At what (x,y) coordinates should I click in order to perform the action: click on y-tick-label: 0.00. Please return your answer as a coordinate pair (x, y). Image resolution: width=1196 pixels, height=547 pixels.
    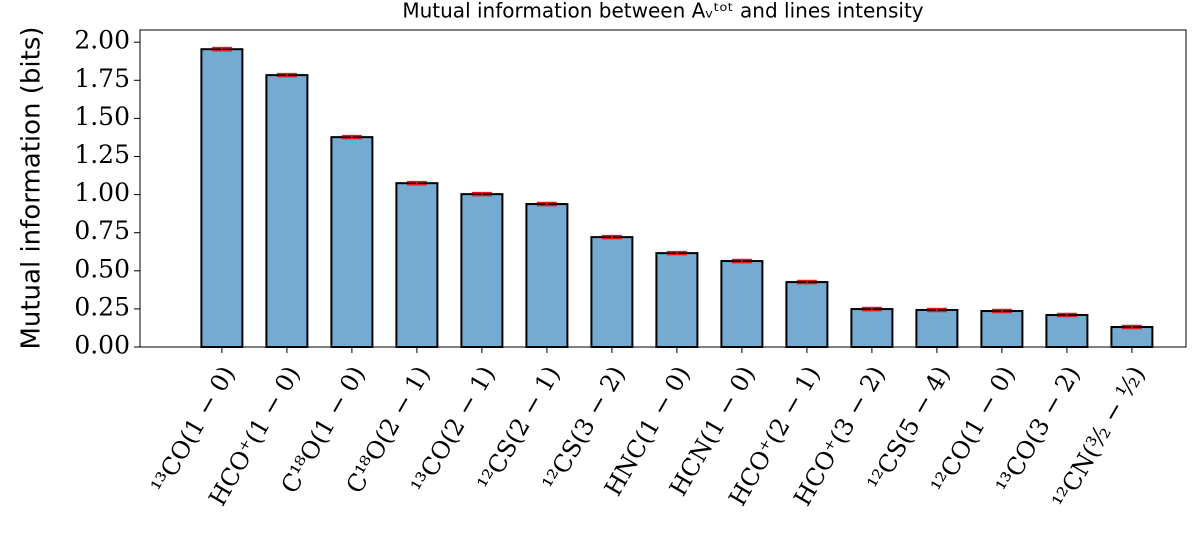
    Looking at the image, I should click on (102, 345).